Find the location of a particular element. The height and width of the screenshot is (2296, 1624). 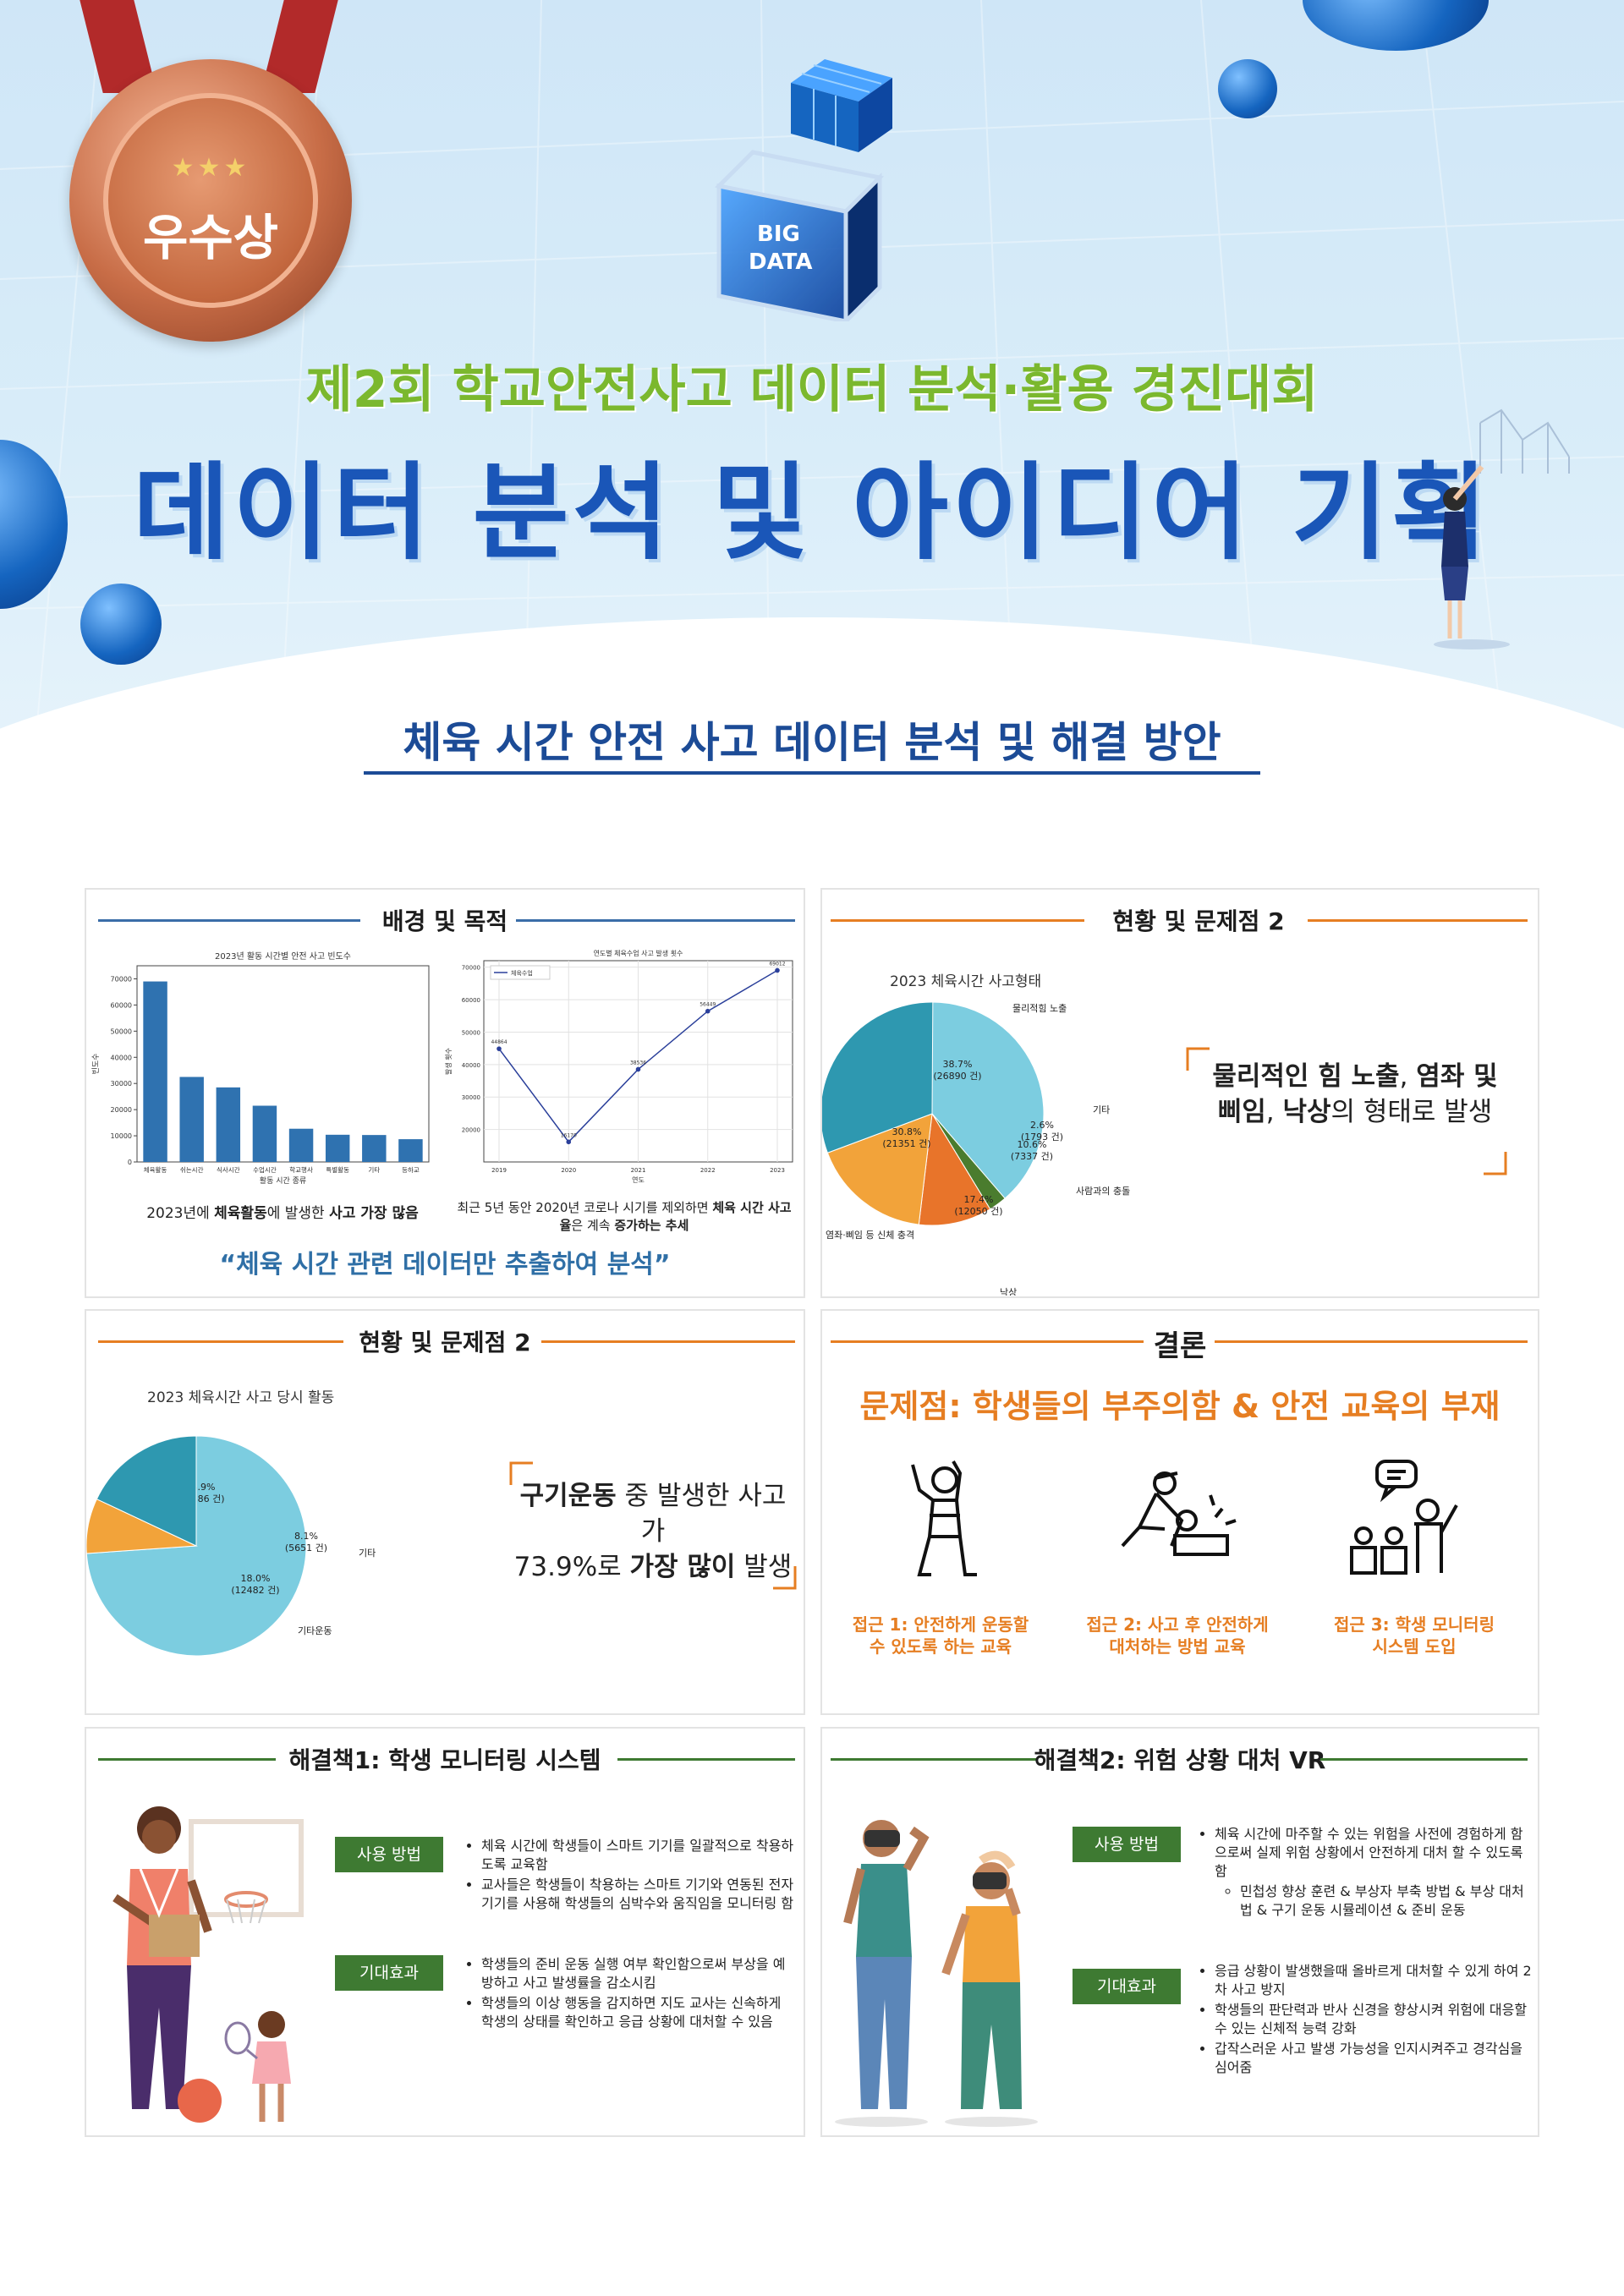

panel-title: 해결책2: 위험 상황 대처 VR is located at coordinates (1180, 1760).